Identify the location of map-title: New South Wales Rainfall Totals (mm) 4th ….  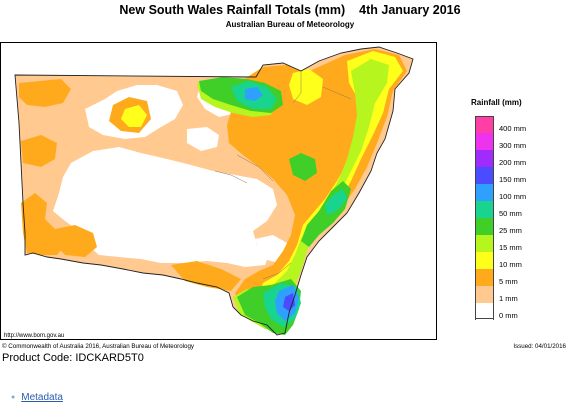
(290, 10).